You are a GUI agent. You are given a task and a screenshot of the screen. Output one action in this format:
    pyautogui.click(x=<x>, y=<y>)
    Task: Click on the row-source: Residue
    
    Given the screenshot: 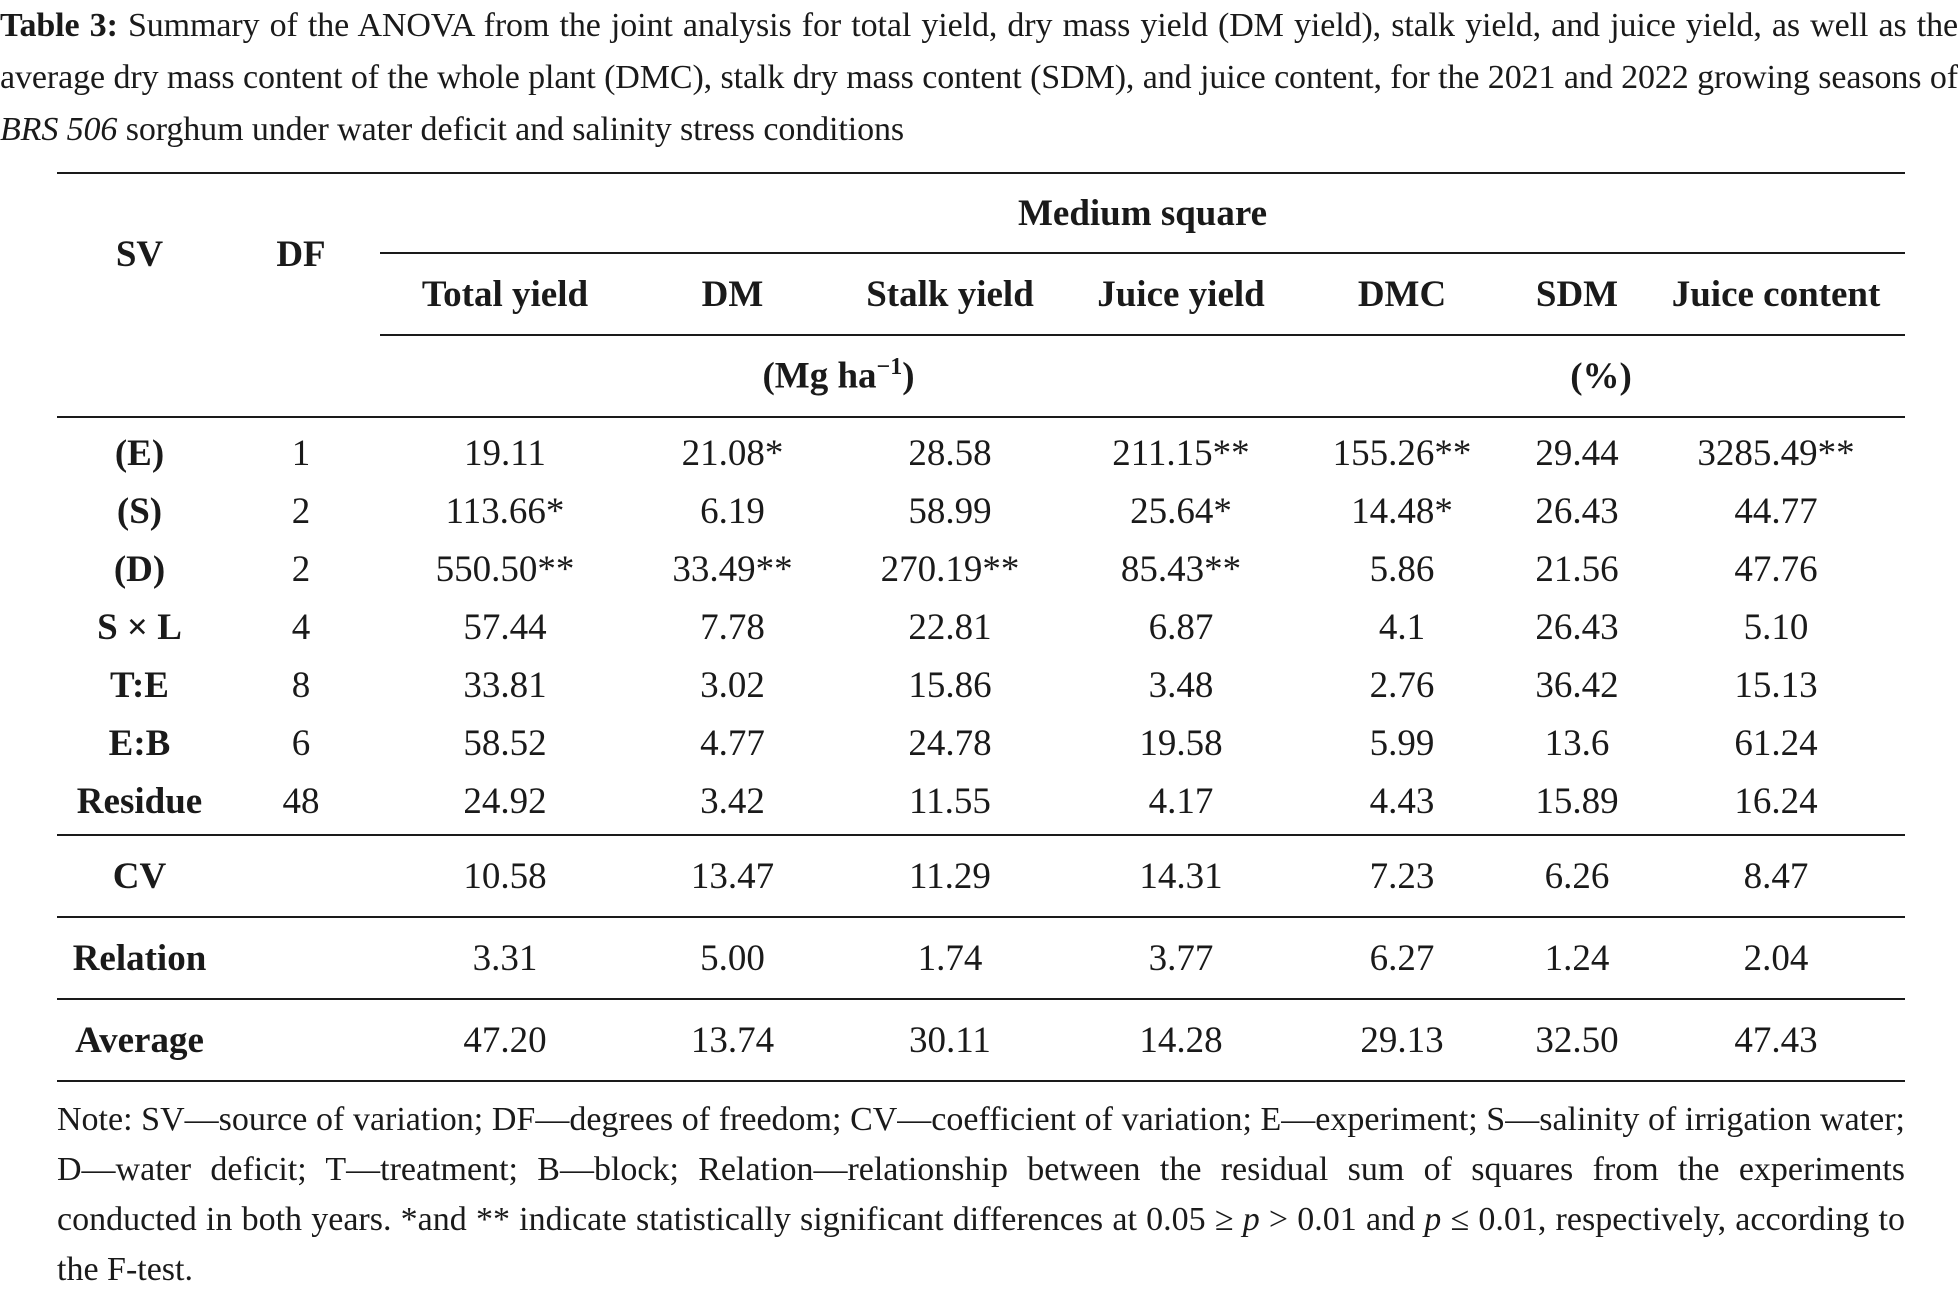 What is the action you would take?
    pyautogui.click(x=139, y=804)
    